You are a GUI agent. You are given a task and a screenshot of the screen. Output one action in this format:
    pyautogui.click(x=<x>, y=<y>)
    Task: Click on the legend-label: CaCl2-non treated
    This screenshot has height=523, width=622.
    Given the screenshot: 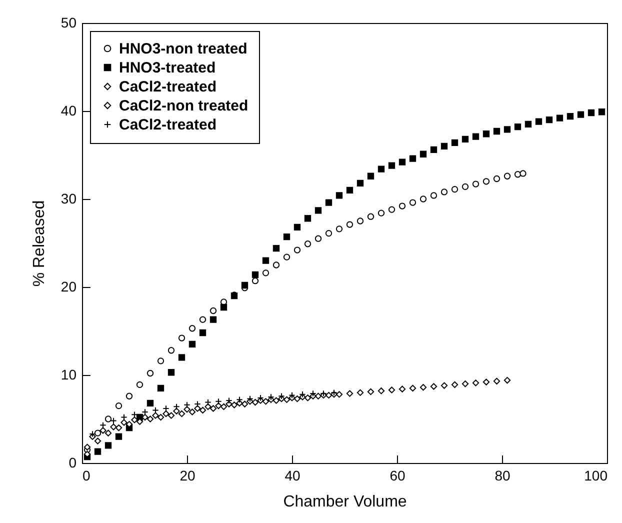 What is the action you would take?
    pyautogui.click(x=183, y=106)
    